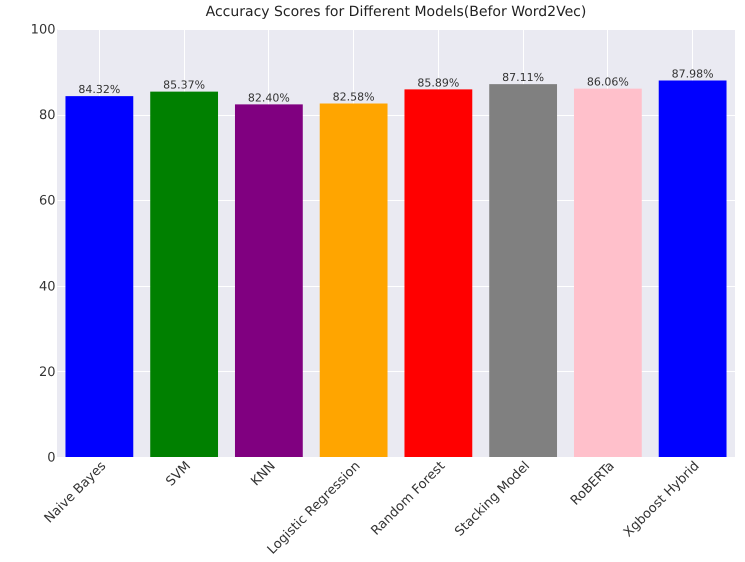 This screenshot has height=562, width=745. What do you see at coordinates (51, 458) in the screenshot?
I see `y-tick-label: 0` at bounding box center [51, 458].